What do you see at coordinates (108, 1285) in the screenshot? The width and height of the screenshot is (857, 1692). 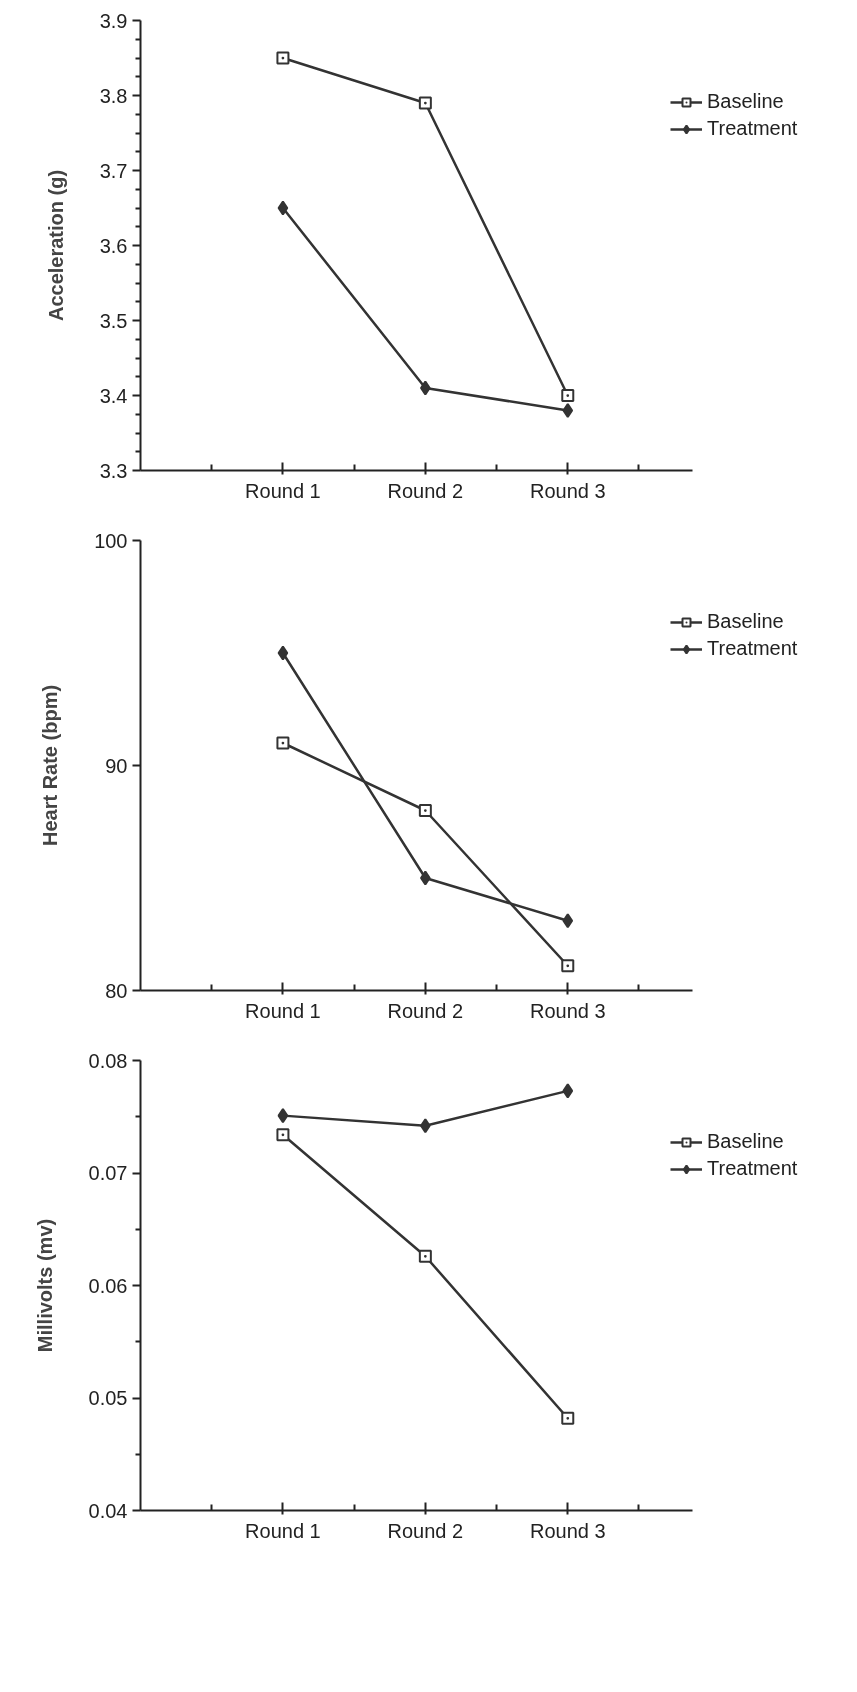 I see `y-tick-label: 0.06` at bounding box center [108, 1285].